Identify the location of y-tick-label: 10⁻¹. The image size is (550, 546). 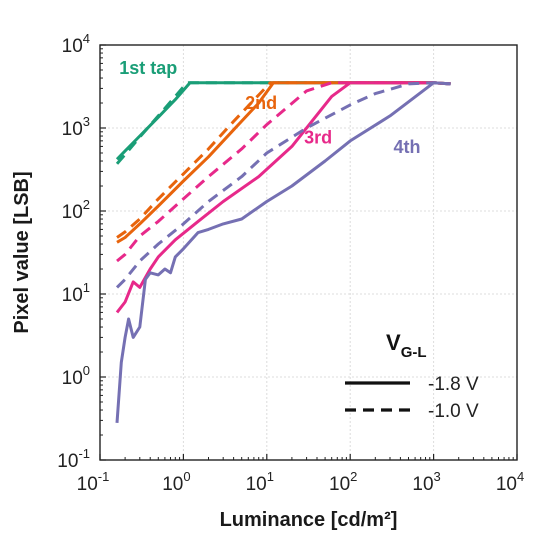
(73, 459).